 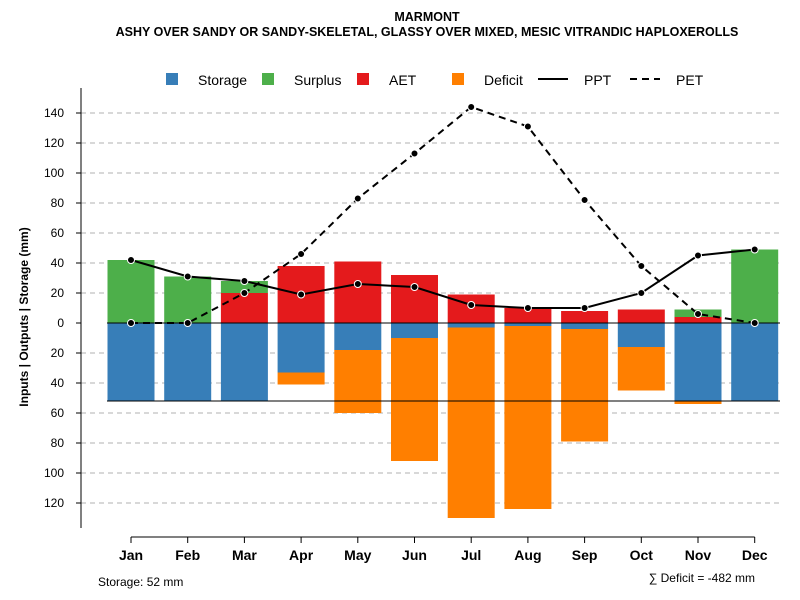 I want to click on legend-label-aet: AET, so click(x=403, y=80).